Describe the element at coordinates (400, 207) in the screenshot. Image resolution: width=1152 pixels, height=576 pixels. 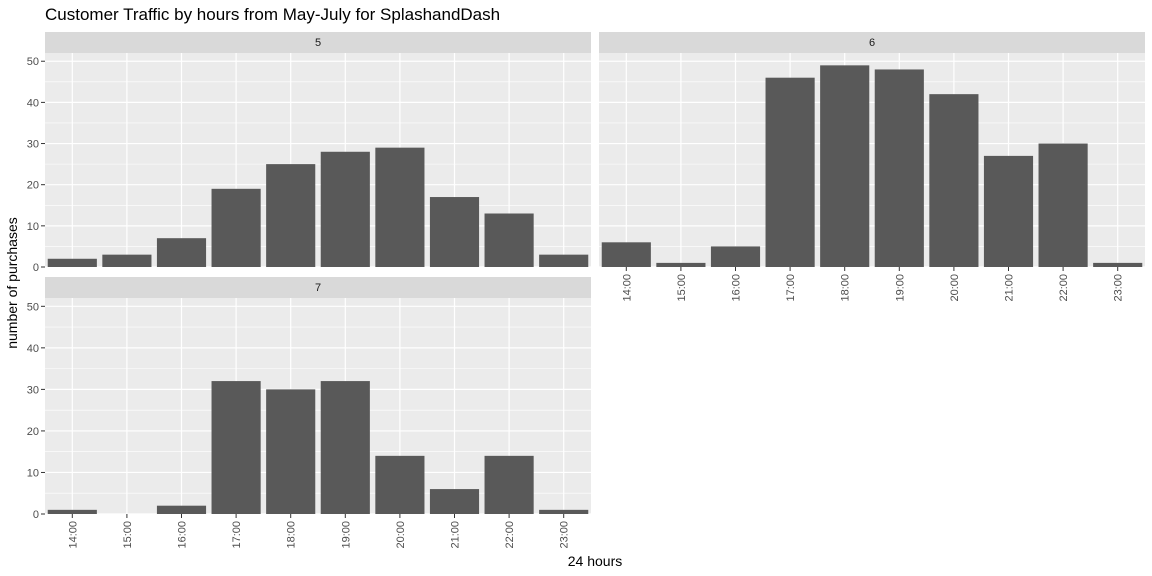
I see `bar-5-2000` at that location.